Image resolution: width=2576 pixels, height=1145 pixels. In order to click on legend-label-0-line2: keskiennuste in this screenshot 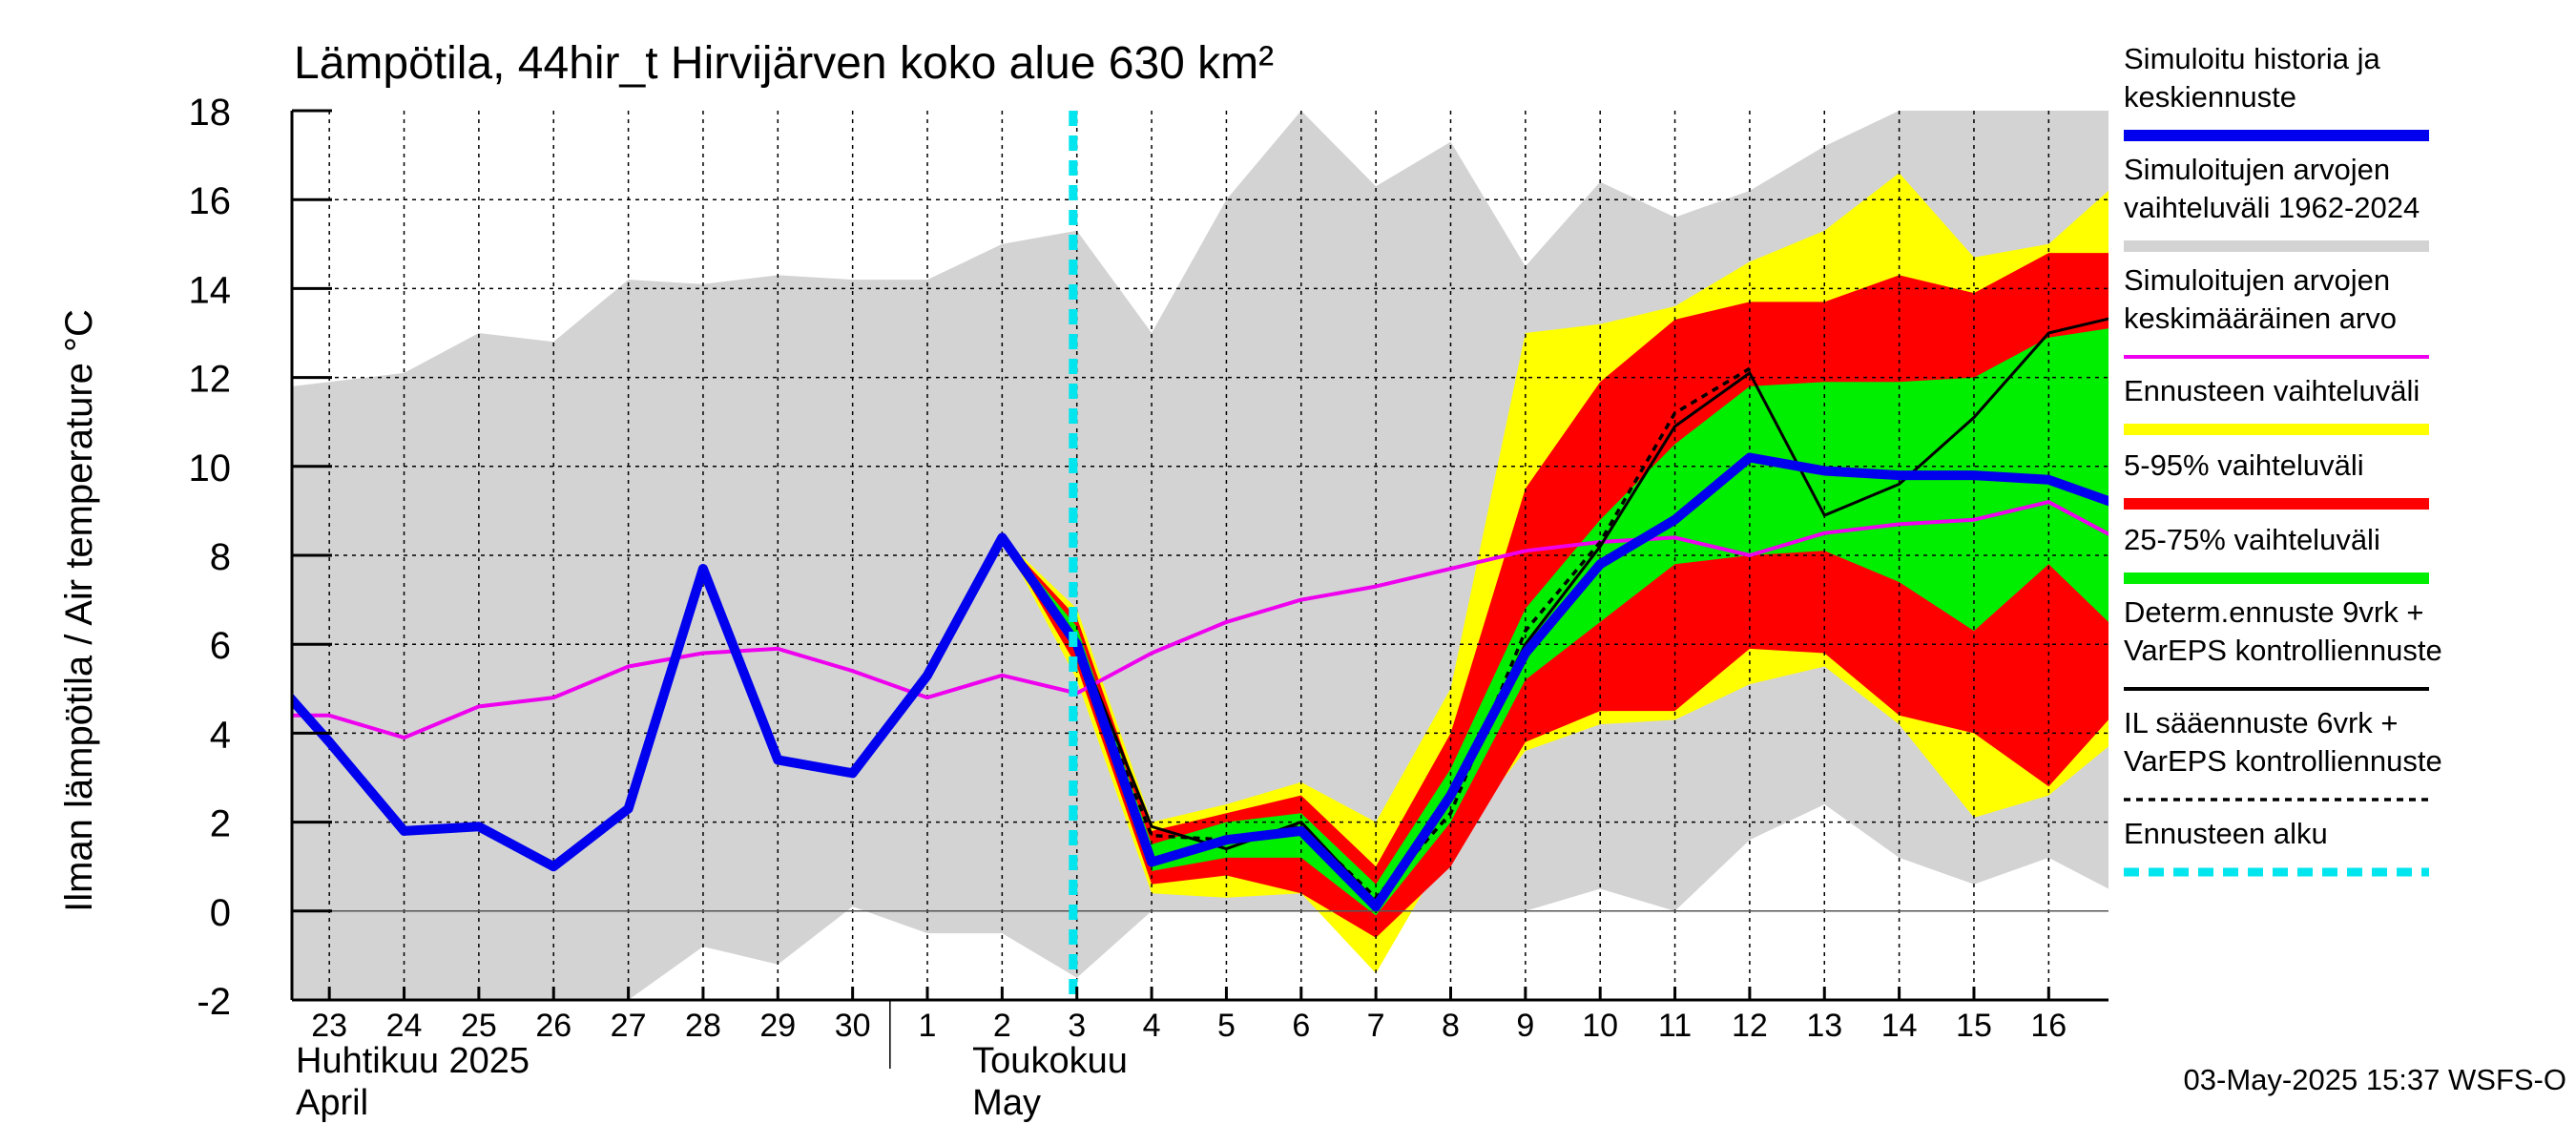, I will do `click(2210, 97)`.